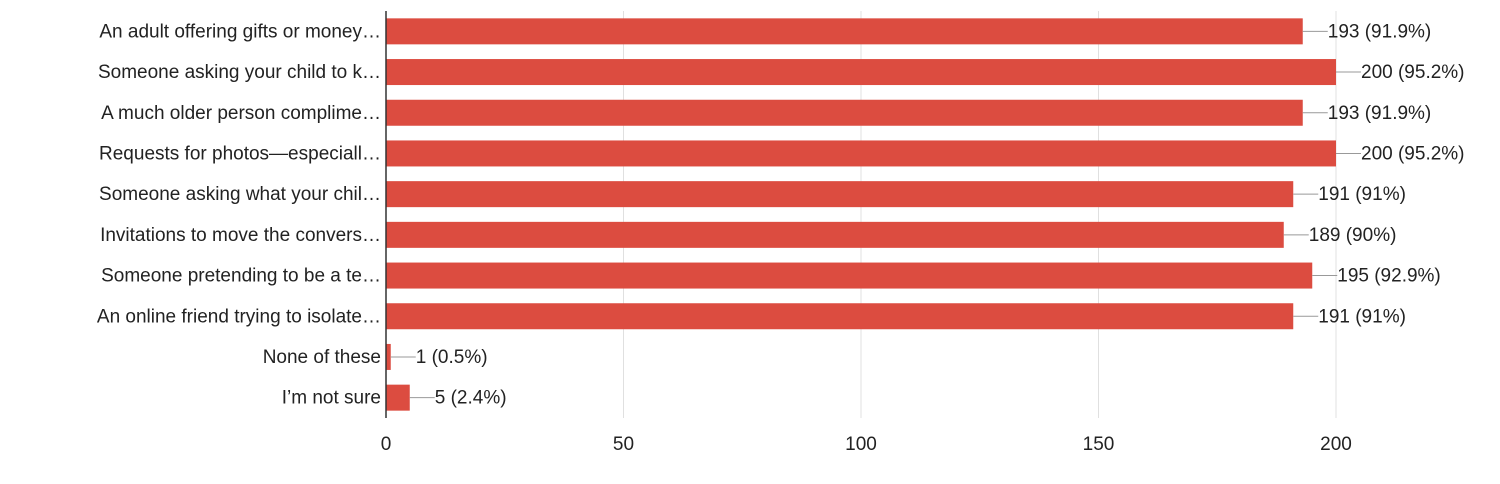 Image resolution: width=1500 pixels, height=484 pixels. I want to click on value-label: 189 (90%), so click(1353, 235).